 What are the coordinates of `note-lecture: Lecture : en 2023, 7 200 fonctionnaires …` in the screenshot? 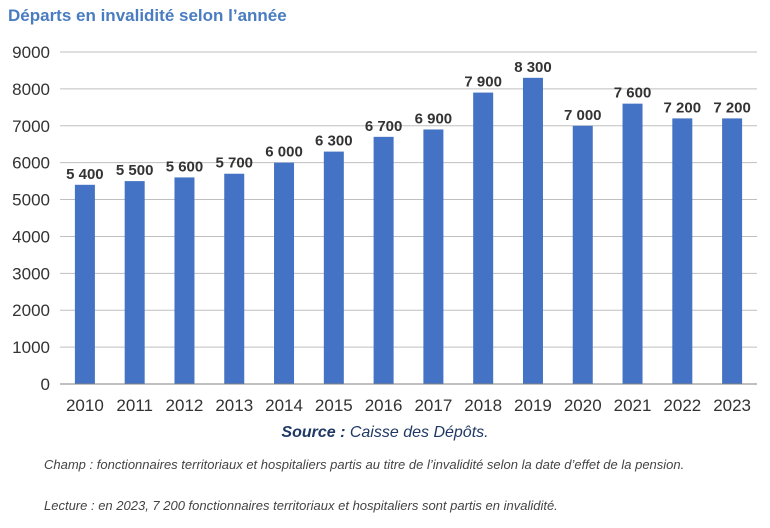 It's located at (301, 505).